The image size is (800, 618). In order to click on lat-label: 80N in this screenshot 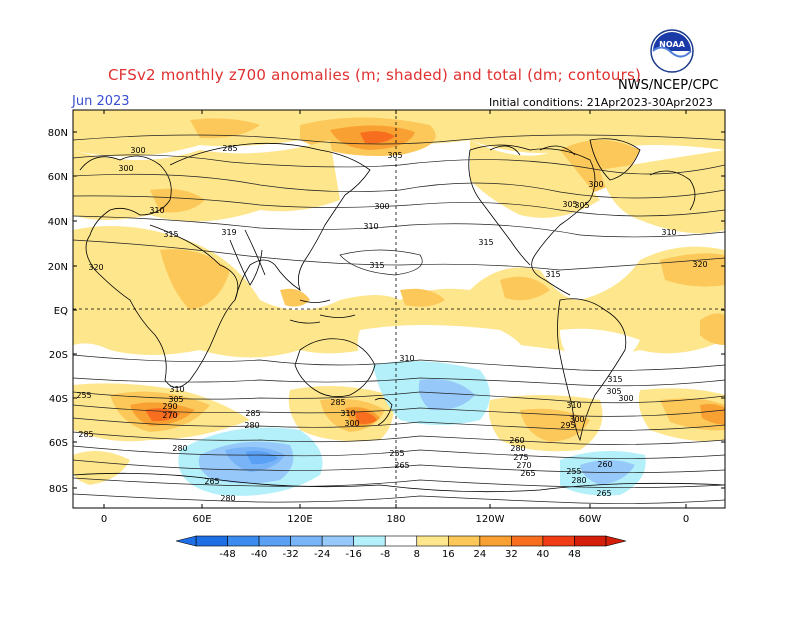, I will do `click(58, 133)`.